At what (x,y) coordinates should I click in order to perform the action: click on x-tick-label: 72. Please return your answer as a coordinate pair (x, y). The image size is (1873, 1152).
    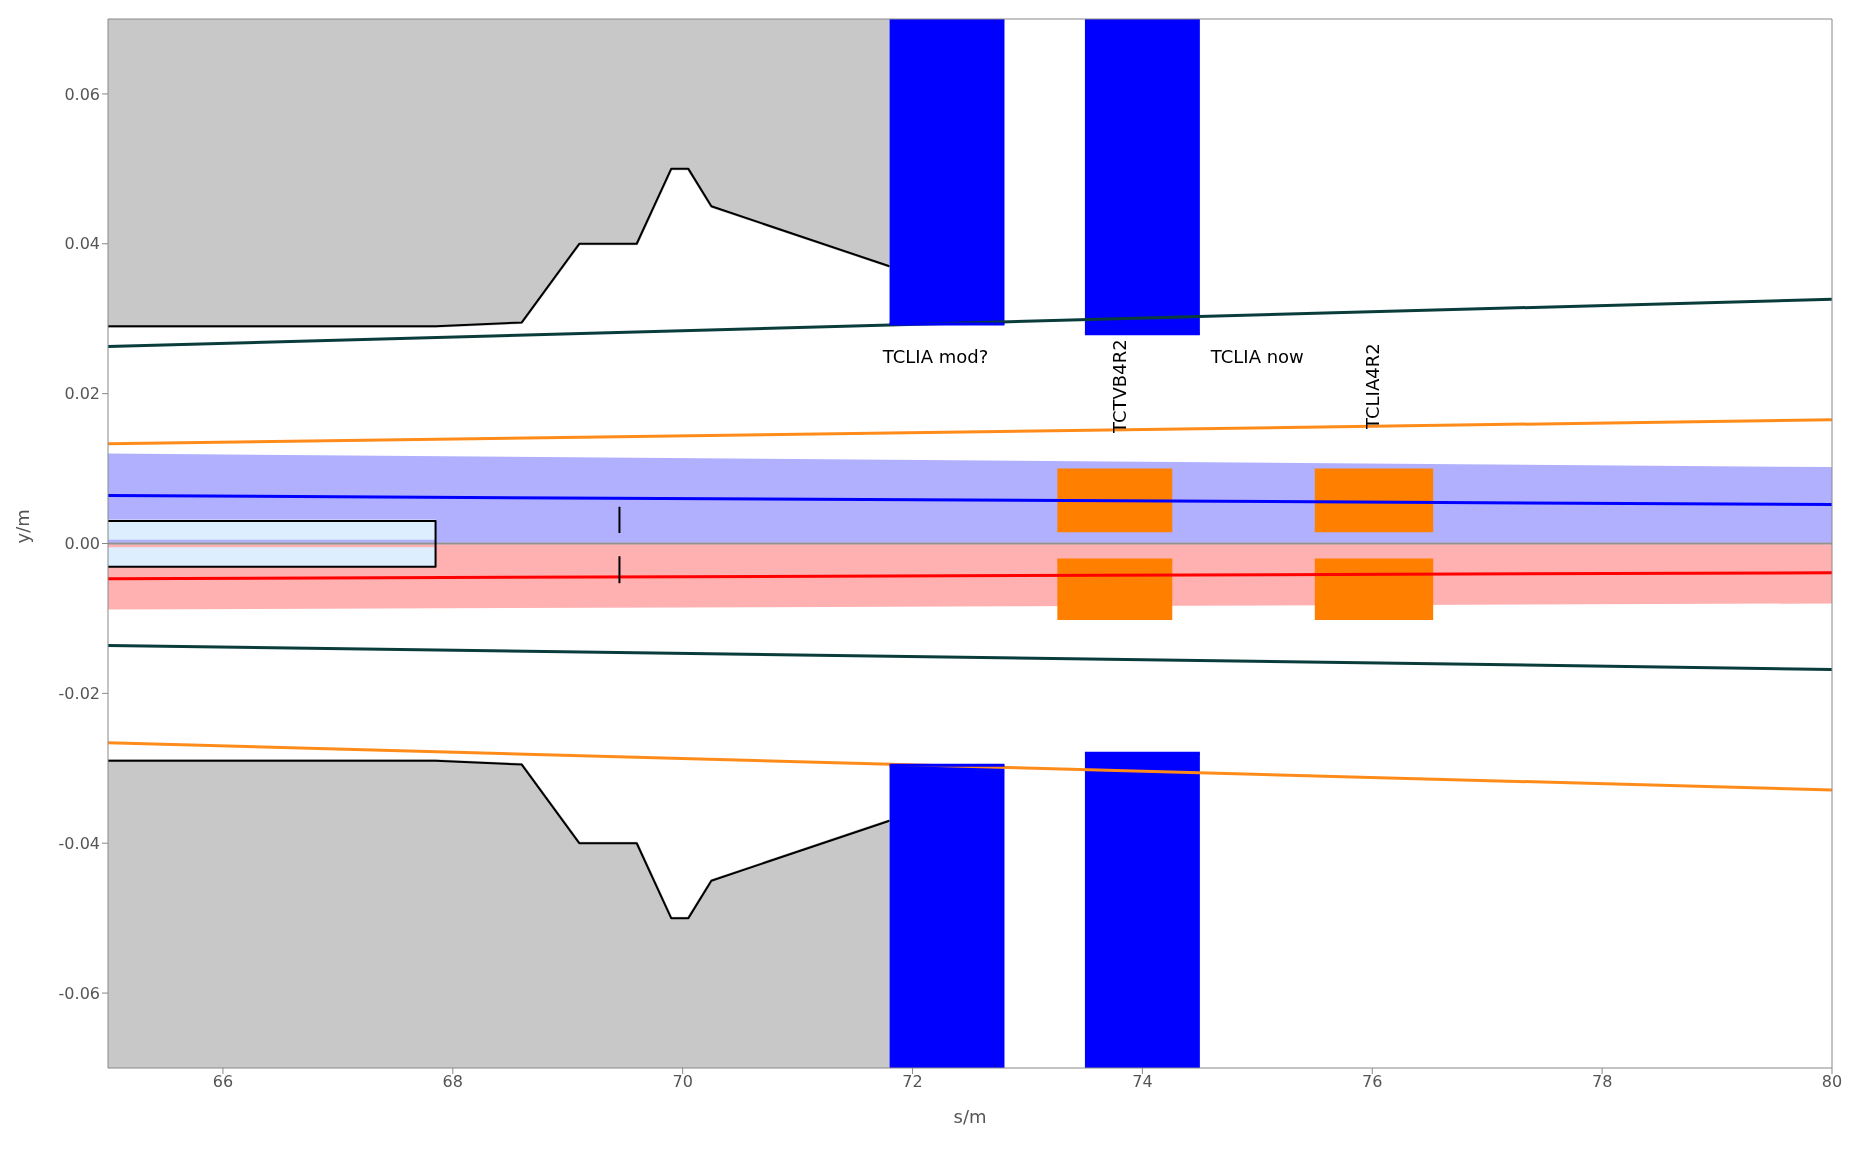
    Looking at the image, I should click on (912, 1082).